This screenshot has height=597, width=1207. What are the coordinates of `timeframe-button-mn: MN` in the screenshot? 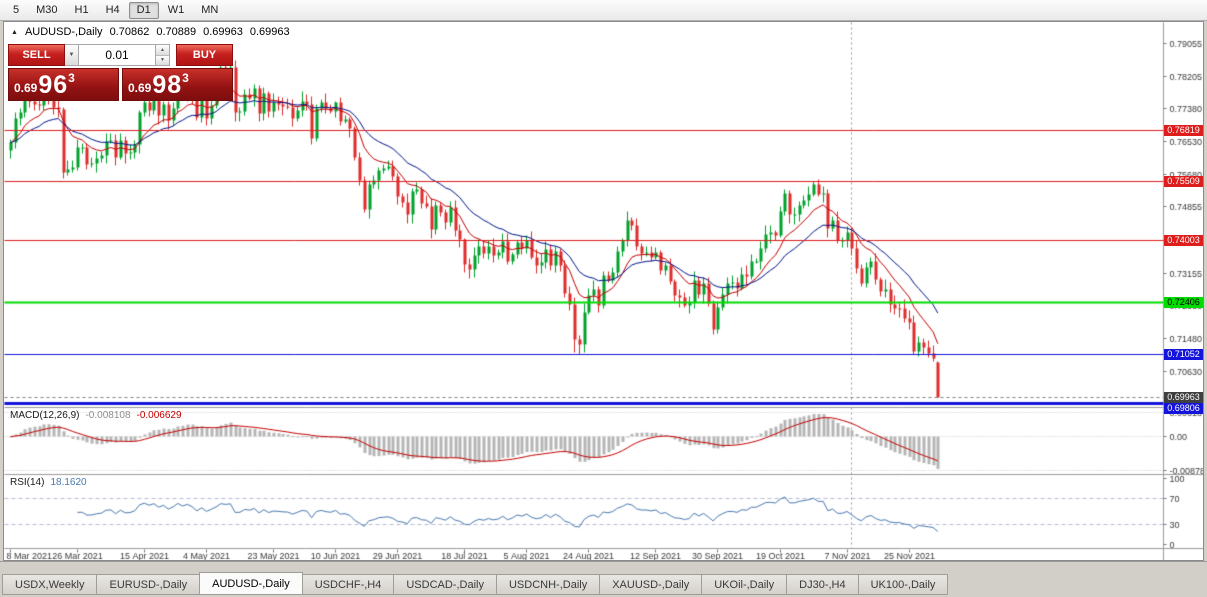 It's located at (210, 9).